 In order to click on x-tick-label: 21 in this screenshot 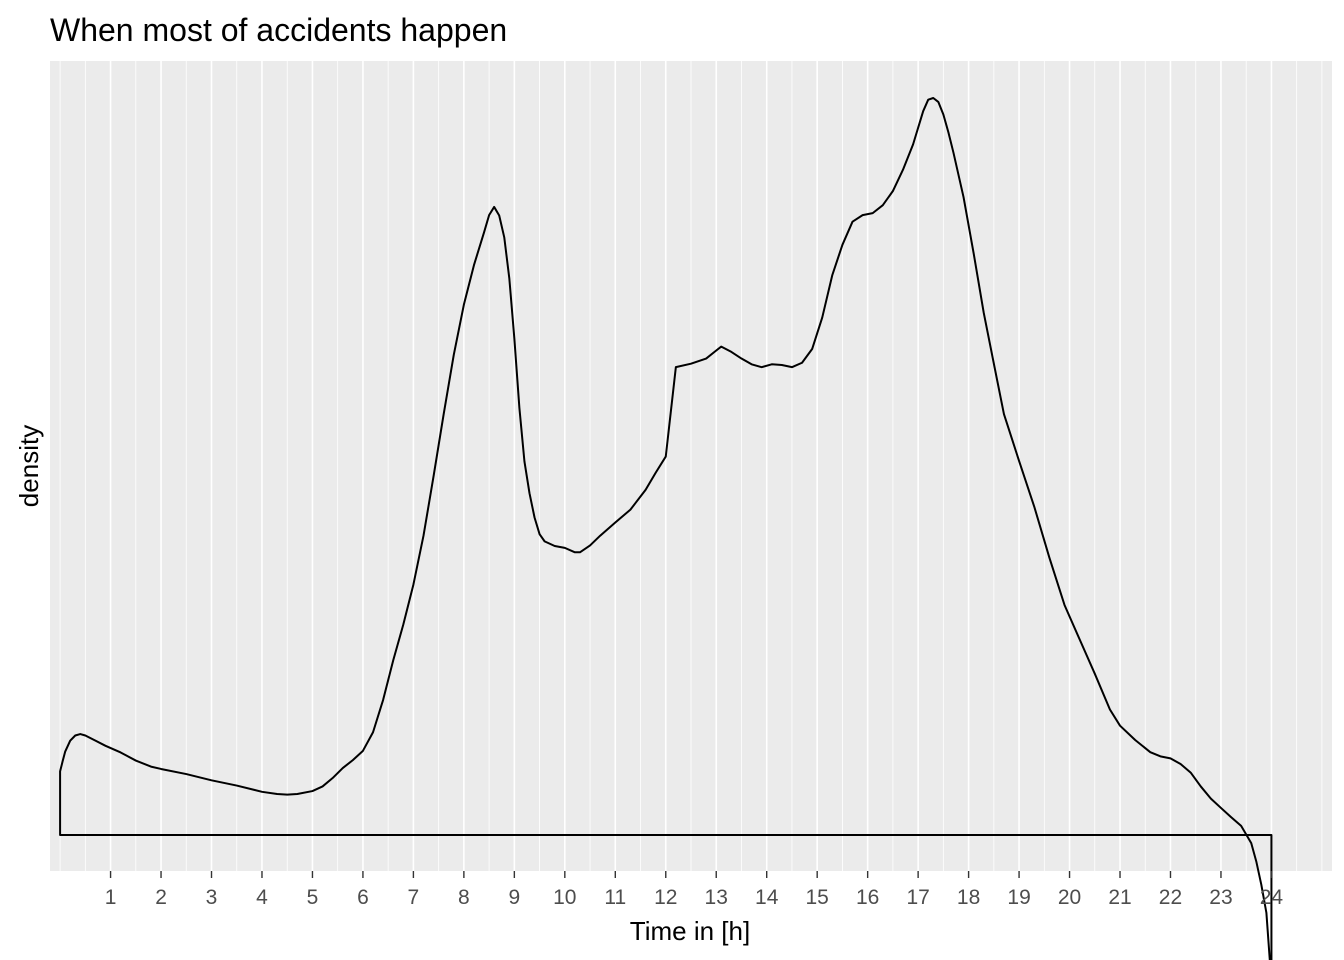, I will do `click(1119, 897)`.